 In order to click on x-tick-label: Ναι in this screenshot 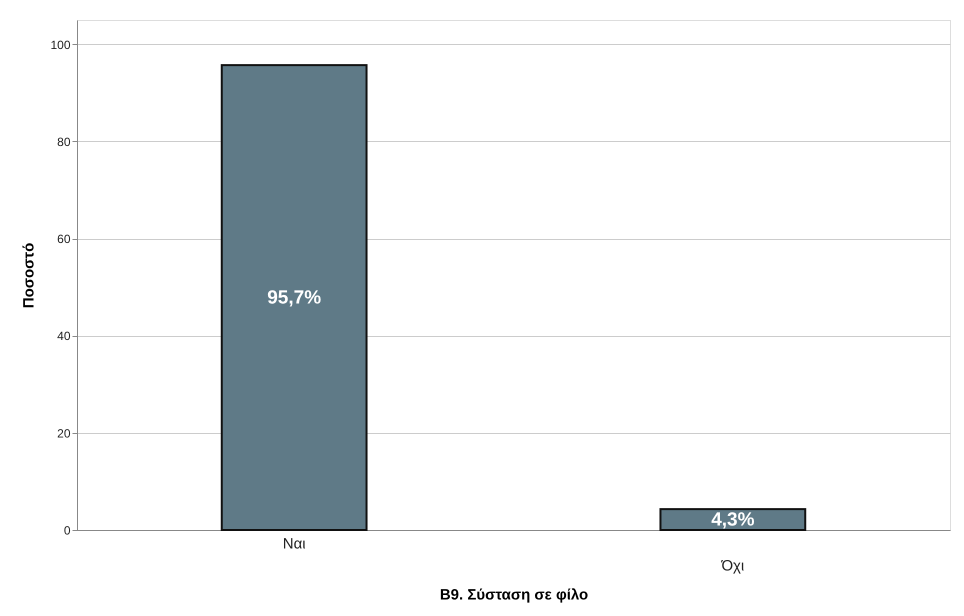, I will do `click(294, 544)`.